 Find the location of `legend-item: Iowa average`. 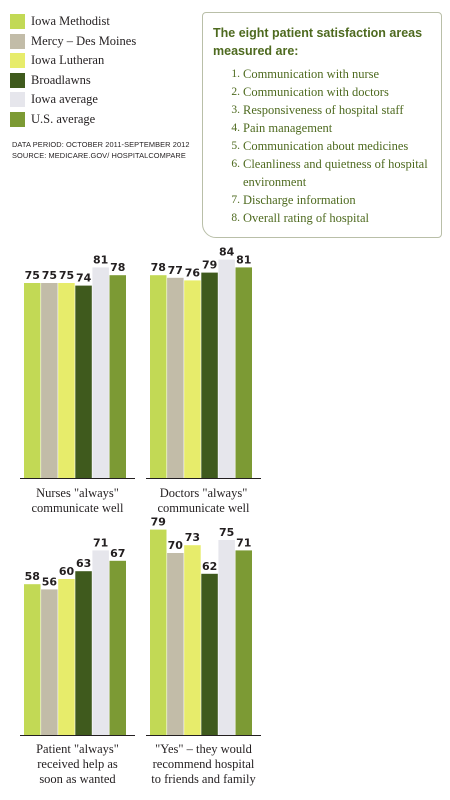

legend-item: Iowa average is located at coordinates (73, 100).